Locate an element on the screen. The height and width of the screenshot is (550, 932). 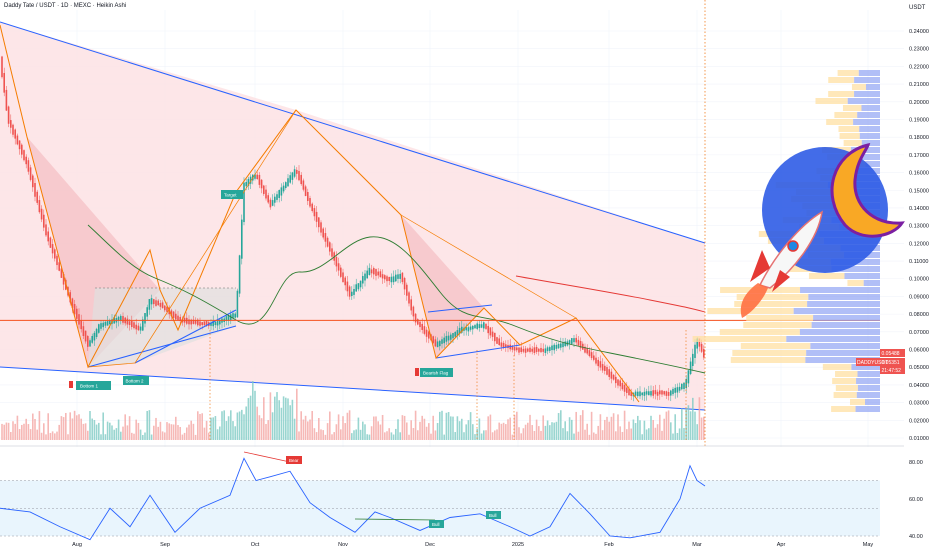
price-tick-label: 0.14000 is located at coordinates (919, 209).